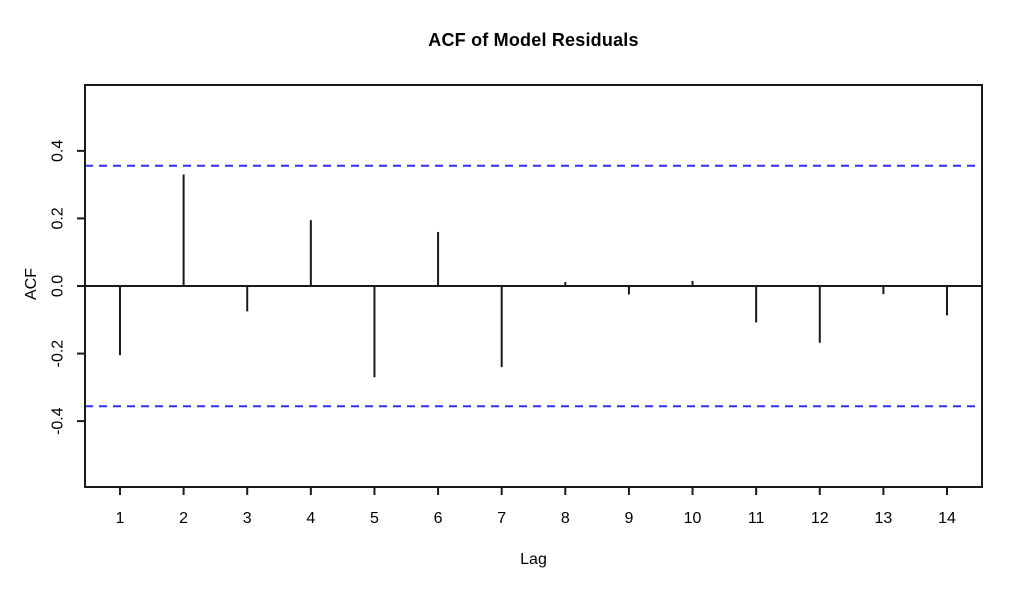 The width and height of the screenshot is (1024, 594). What do you see at coordinates (565, 518) in the screenshot?
I see `x-tick-label-8: 8` at bounding box center [565, 518].